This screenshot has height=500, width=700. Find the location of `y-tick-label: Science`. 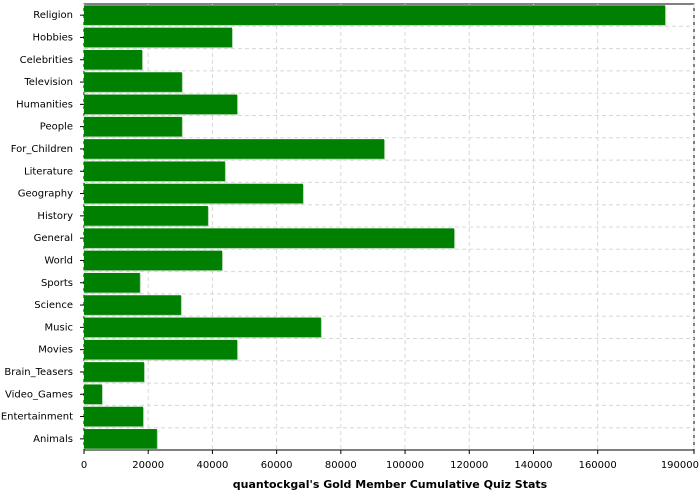

y-tick-label: Science is located at coordinates (53, 305).